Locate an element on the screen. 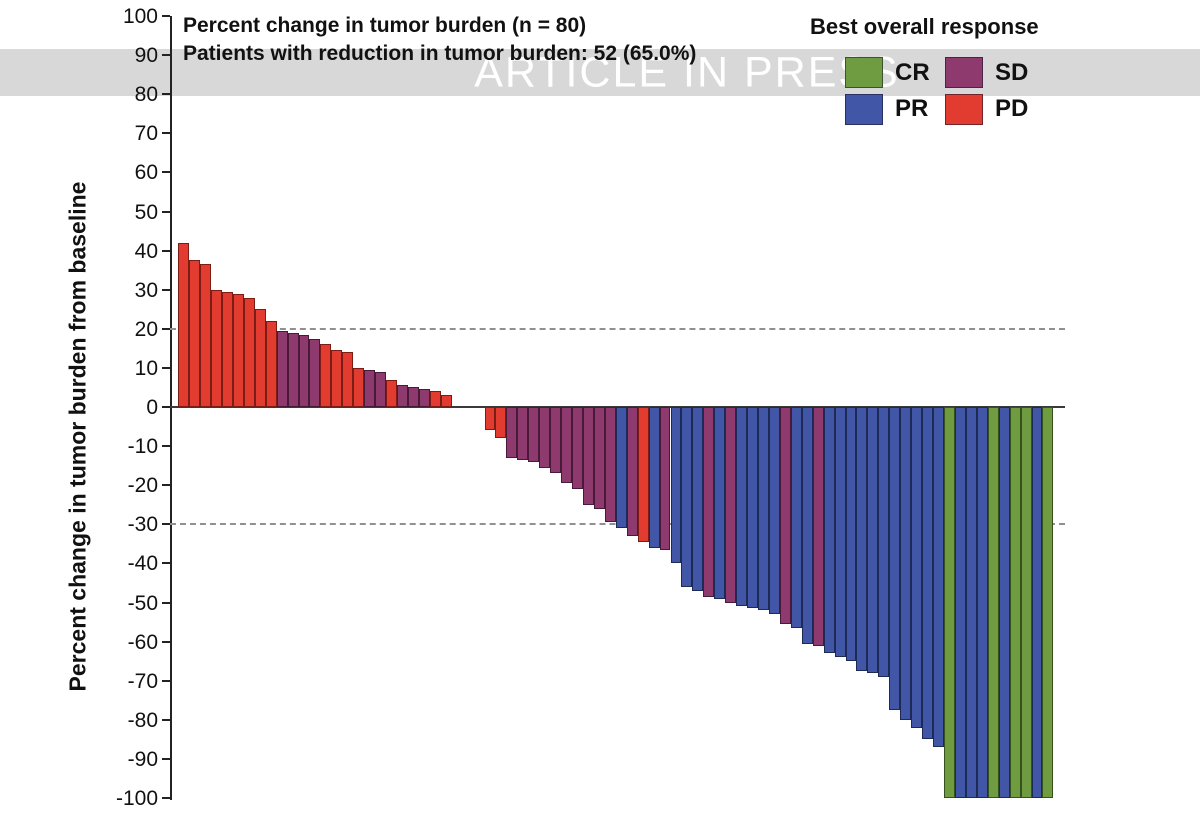 This screenshot has height=837, width=1200. legend-swatch-sd is located at coordinates (964, 72).